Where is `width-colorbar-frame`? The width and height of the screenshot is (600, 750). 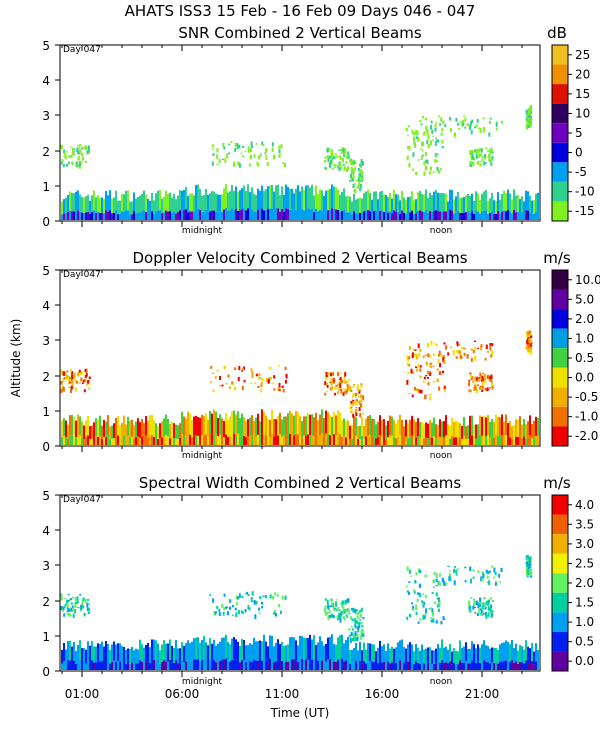
width-colorbar-frame is located at coordinates (560, 583).